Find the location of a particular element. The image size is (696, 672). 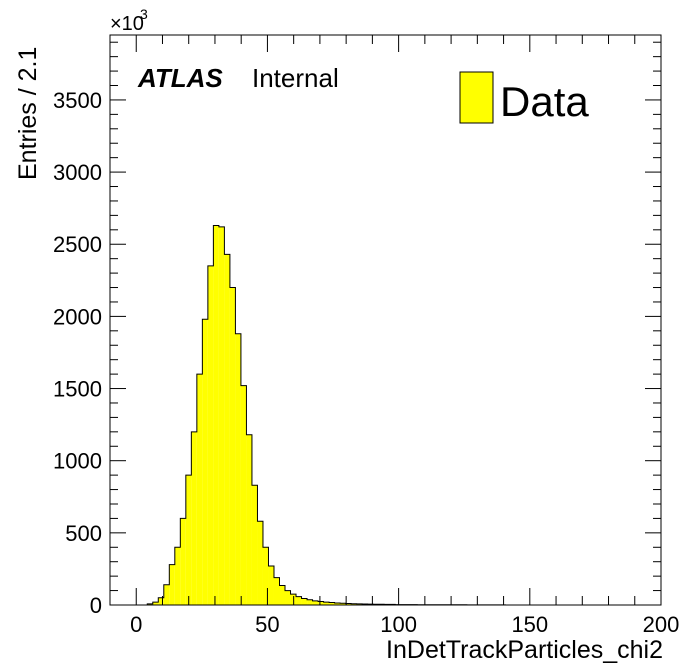

y-tick-label: 500 is located at coordinates (83, 533).